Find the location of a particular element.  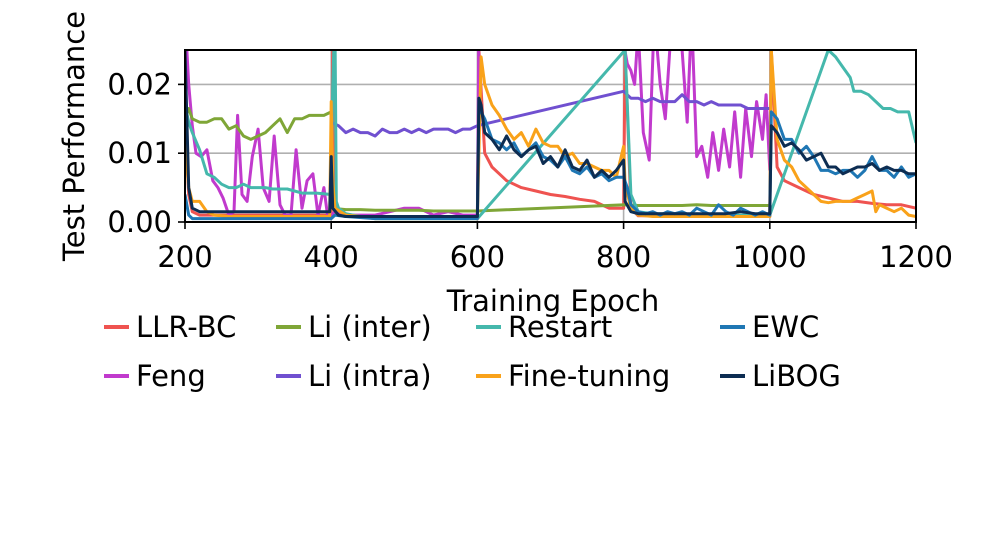

legend-label: Li (intra) is located at coordinates (370, 376).